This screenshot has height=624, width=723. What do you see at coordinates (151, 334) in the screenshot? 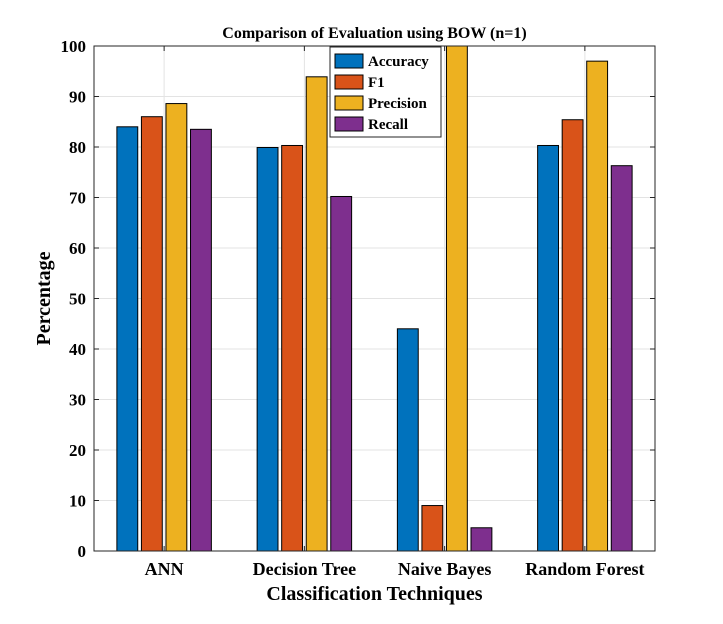
I see `bar-f1-ann` at bounding box center [151, 334].